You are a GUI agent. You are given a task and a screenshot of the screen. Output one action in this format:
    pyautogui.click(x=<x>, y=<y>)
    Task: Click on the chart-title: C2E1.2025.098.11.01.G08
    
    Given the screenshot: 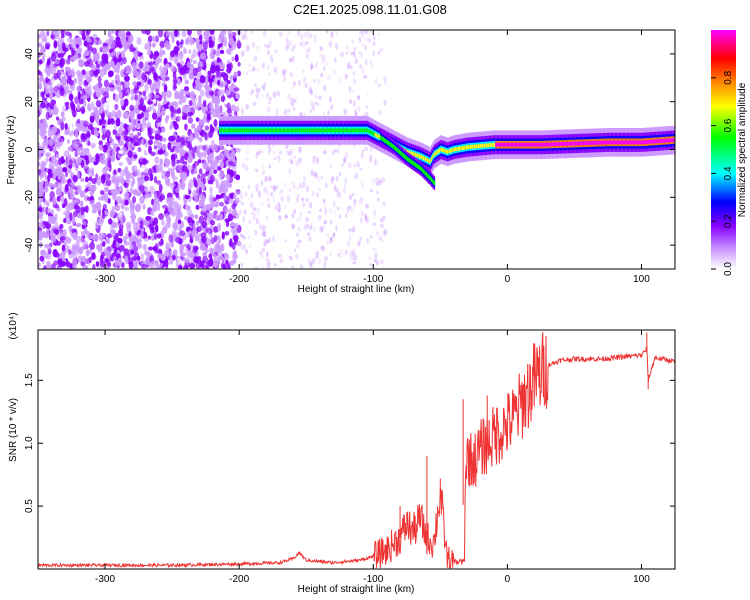 What is the action you would take?
    pyautogui.click(x=370, y=9)
    